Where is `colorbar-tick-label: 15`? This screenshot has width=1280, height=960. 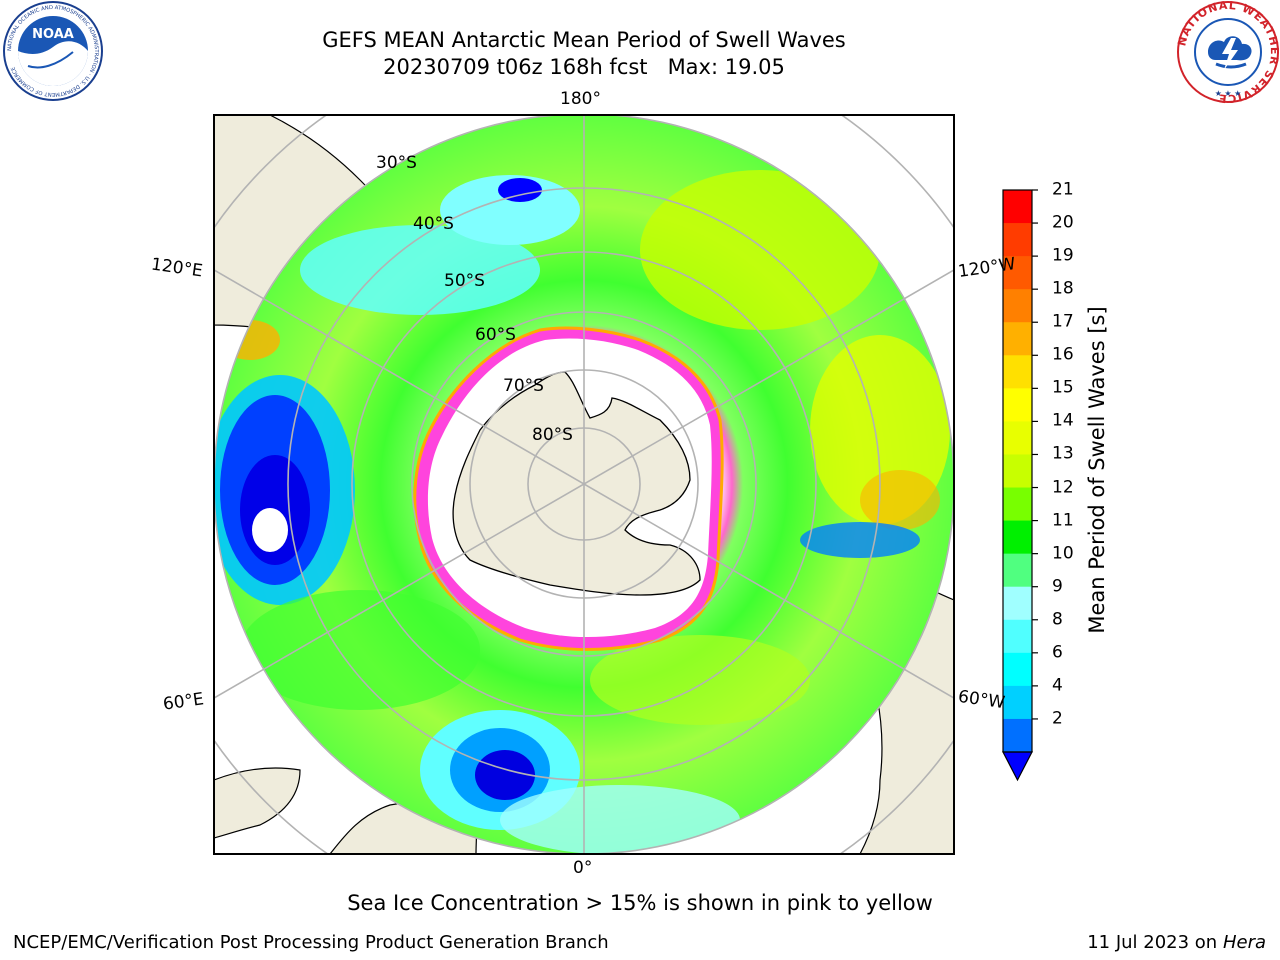
colorbar-tick-label: 15 is located at coordinates (1063, 387).